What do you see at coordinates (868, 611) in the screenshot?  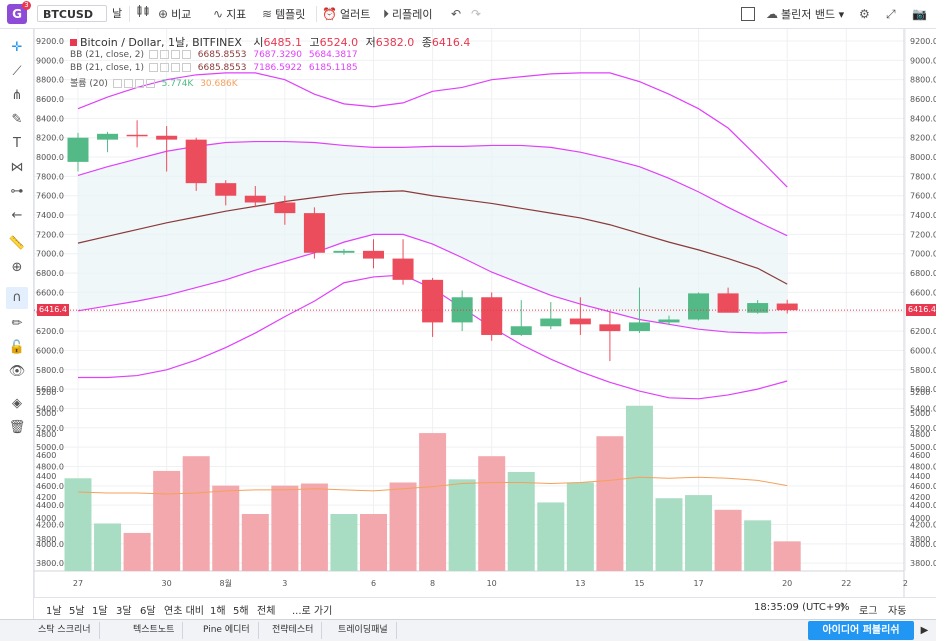 I see `log-toggle: 로그` at bounding box center [868, 611].